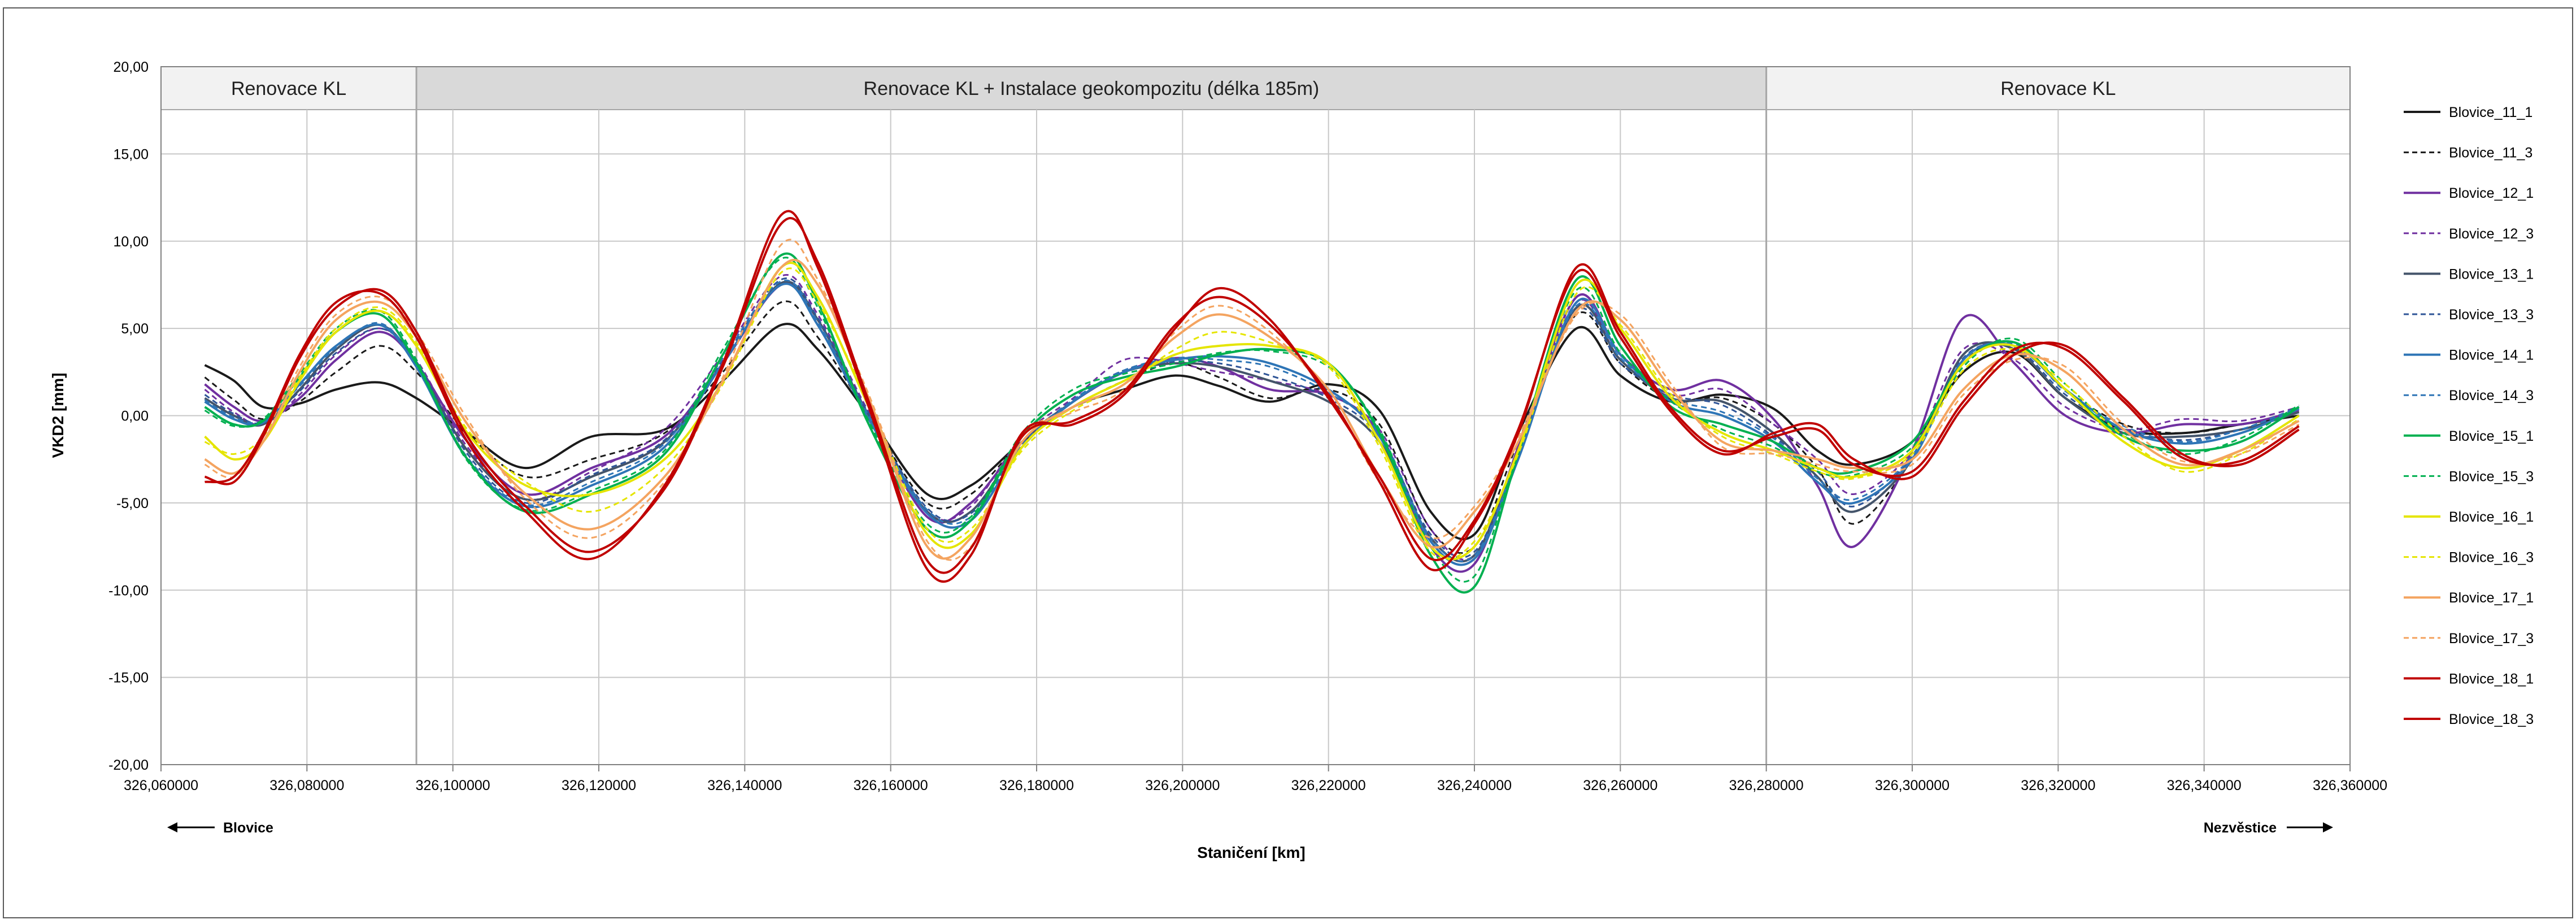 The width and height of the screenshot is (2576, 924). What do you see at coordinates (128, 590) in the screenshot?
I see `y-tick-label: -10,00` at bounding box center [128, 590].